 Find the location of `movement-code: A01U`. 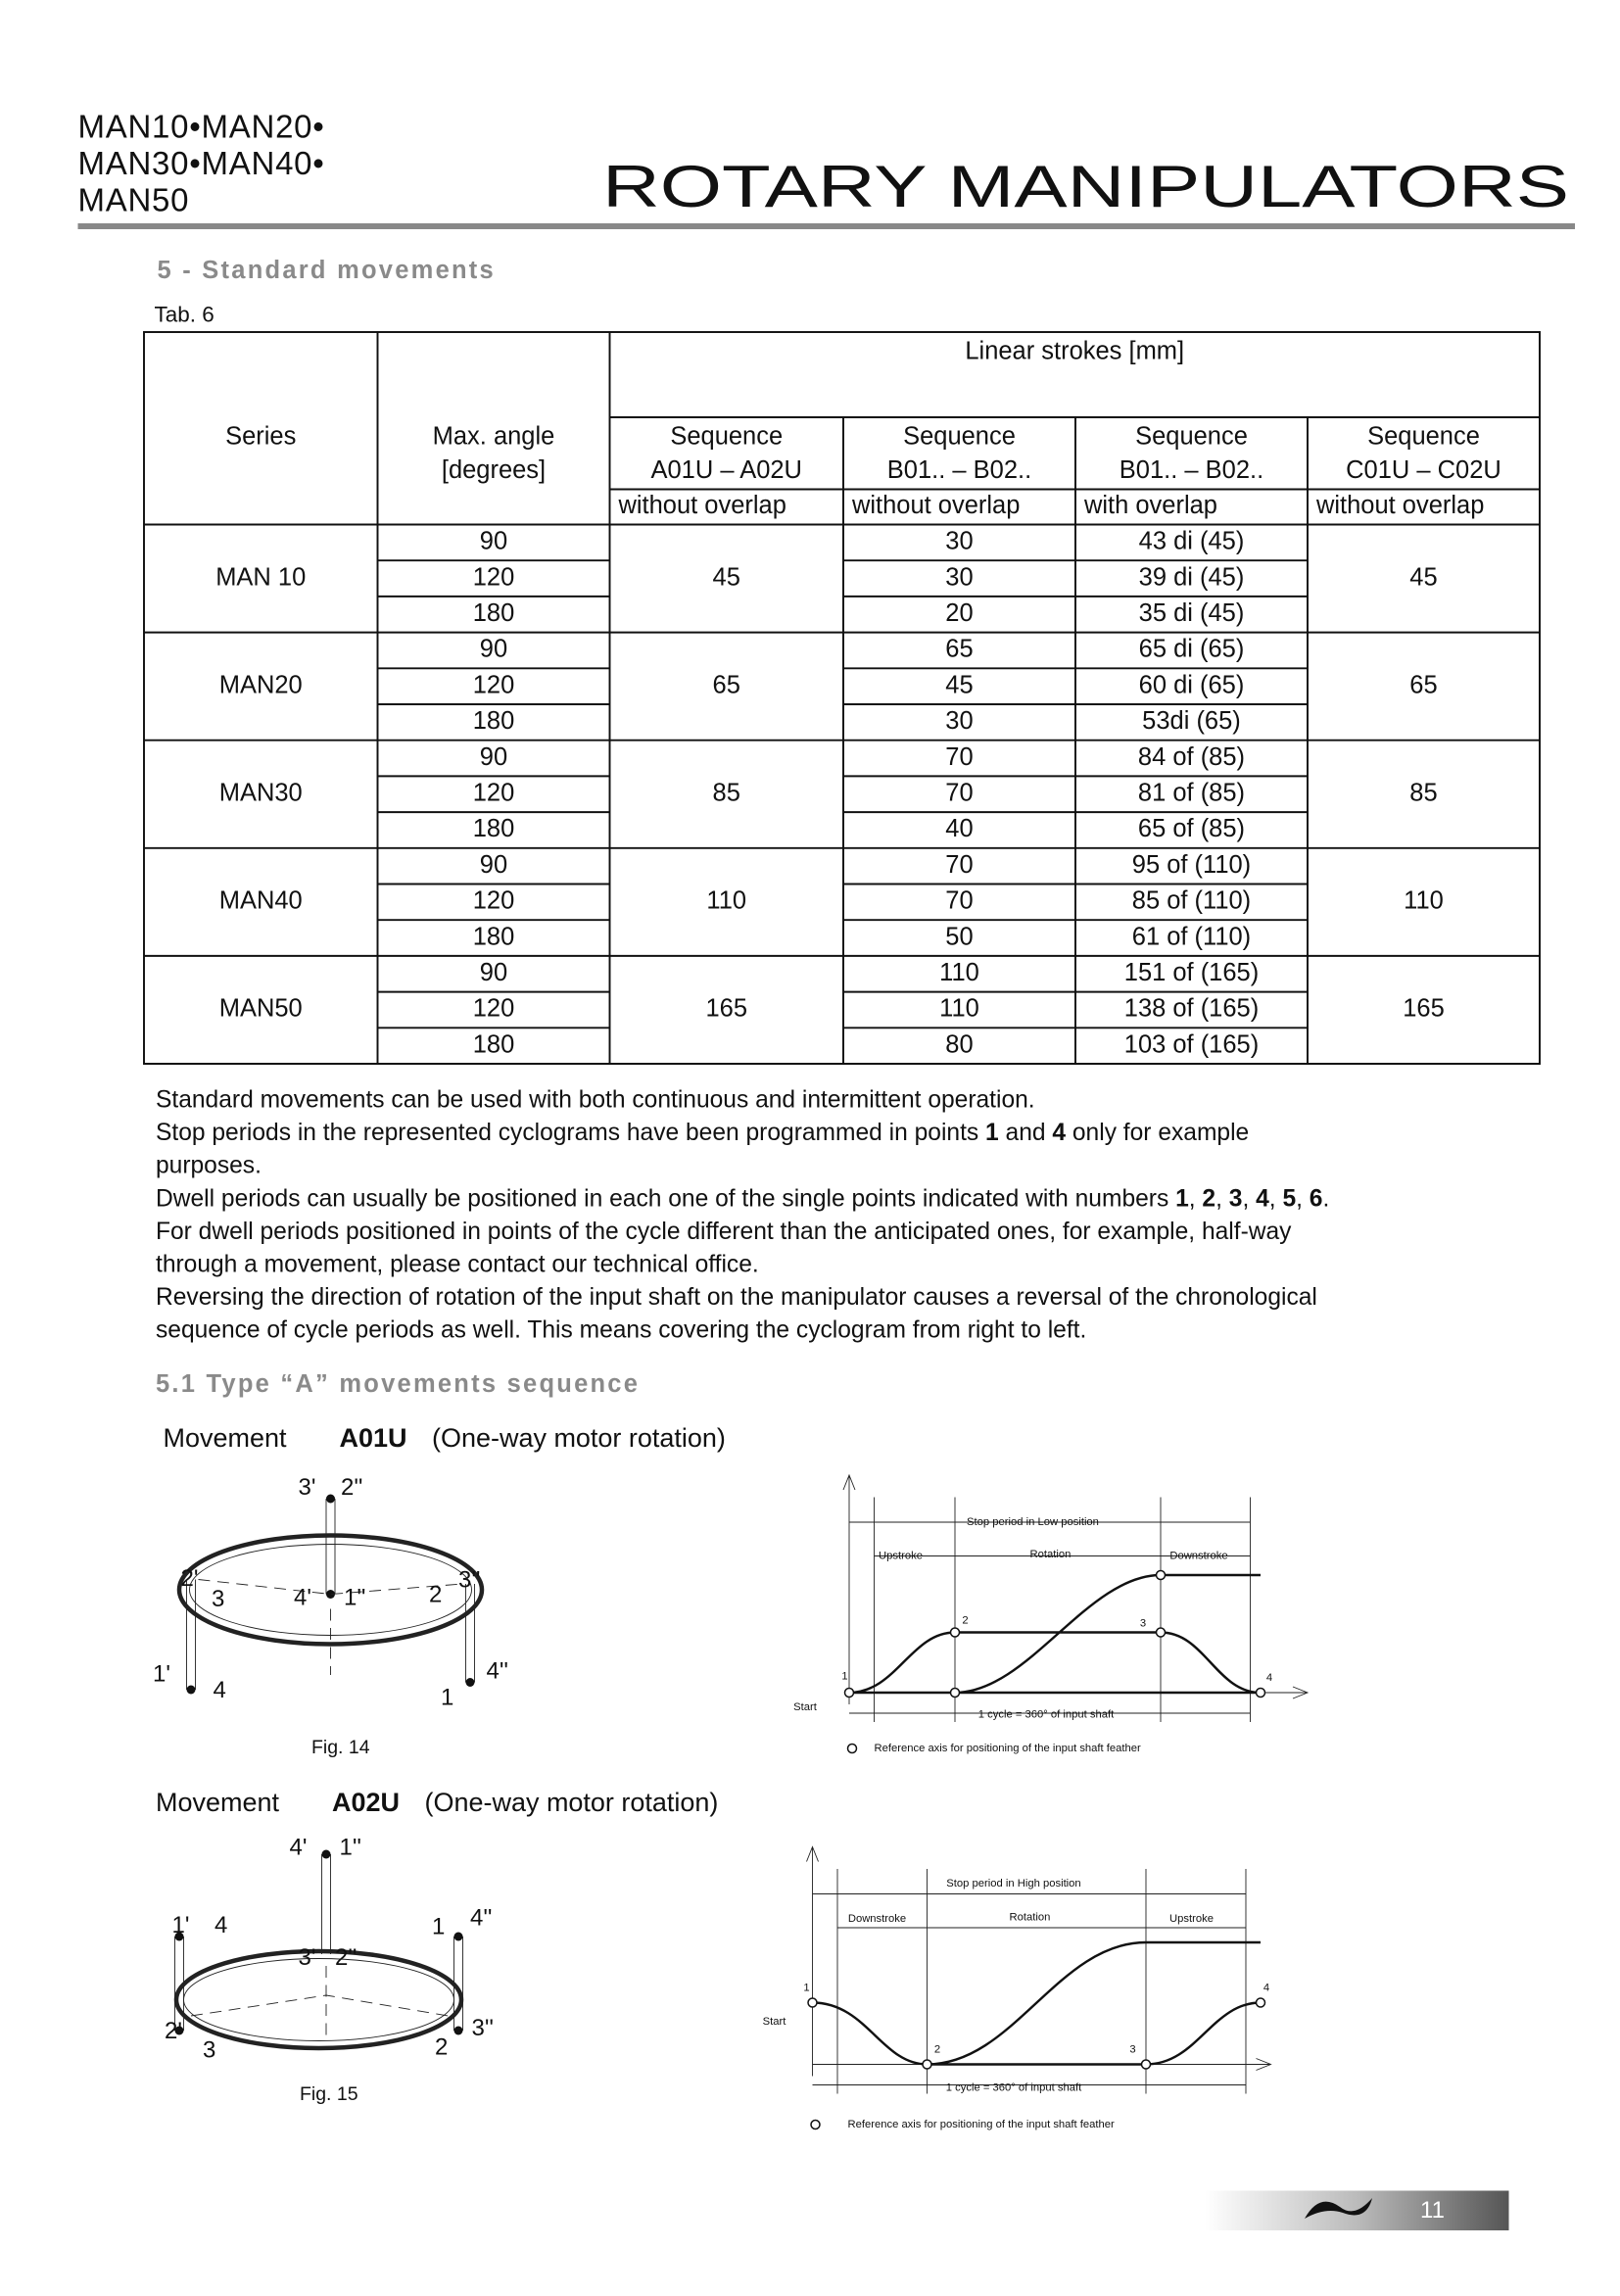

movement-code: A01U is located at coordinates (372, 1438).